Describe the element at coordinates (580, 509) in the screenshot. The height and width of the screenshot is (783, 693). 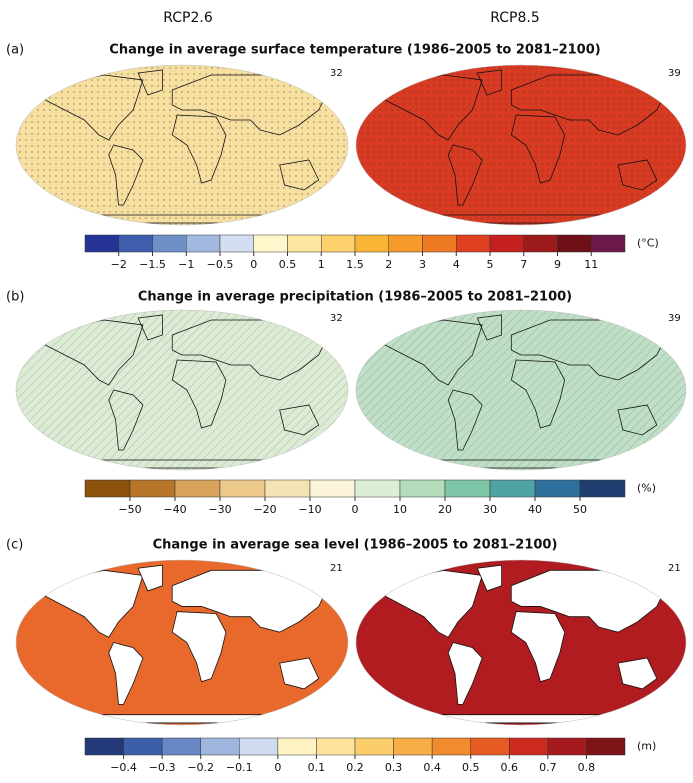
I see `colorbar-tick-label: 50` at that location.